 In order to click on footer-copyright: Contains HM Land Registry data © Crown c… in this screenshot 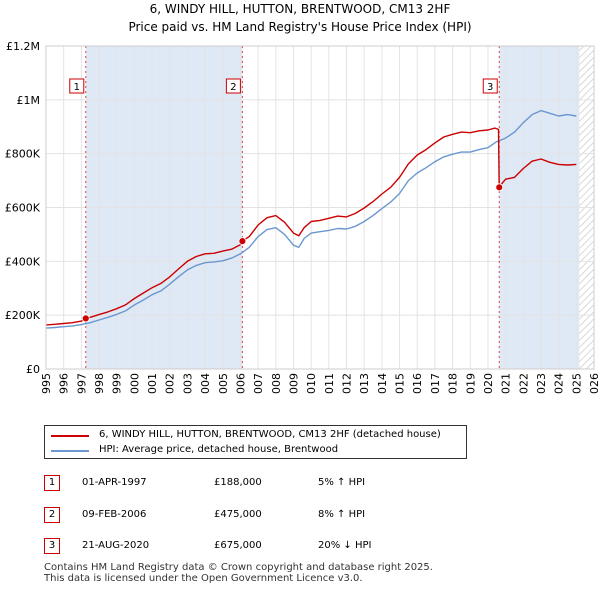, I will do `click(238, 567)`.